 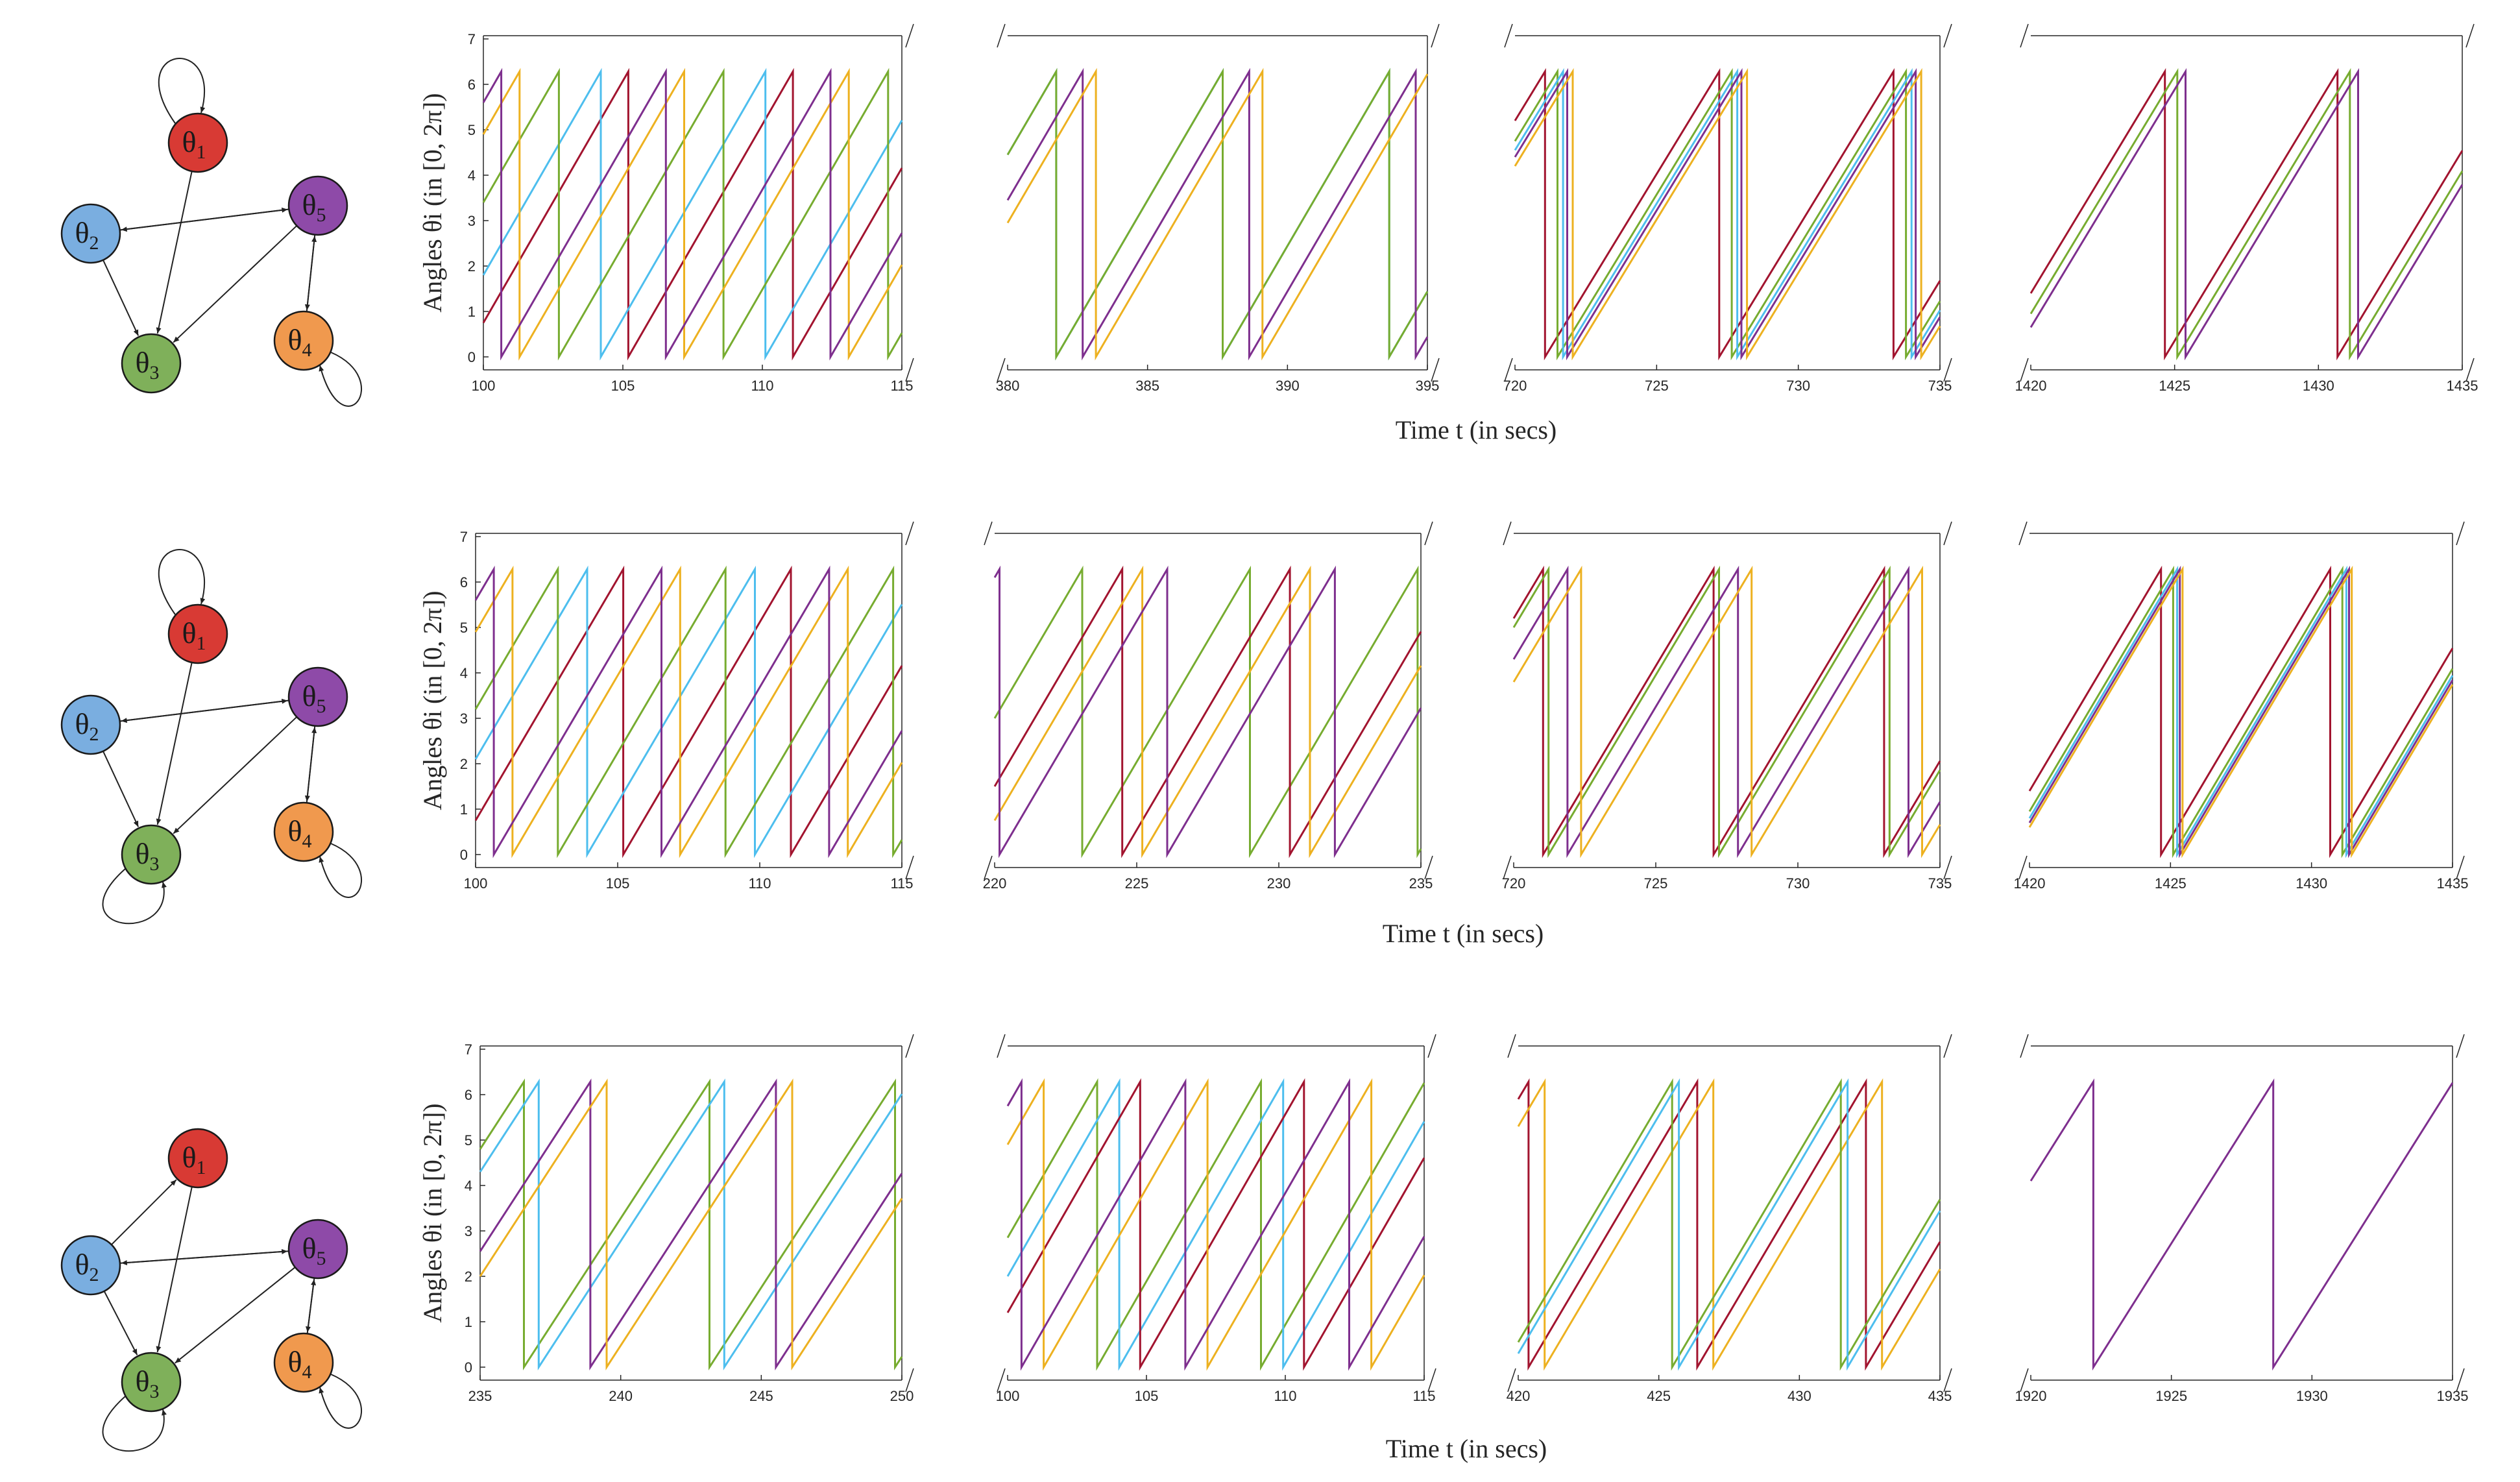 What do you see at coordinates (201, 152) in the screenshot?
I see `node-subscript: 1` at bounding box center [201, 152].